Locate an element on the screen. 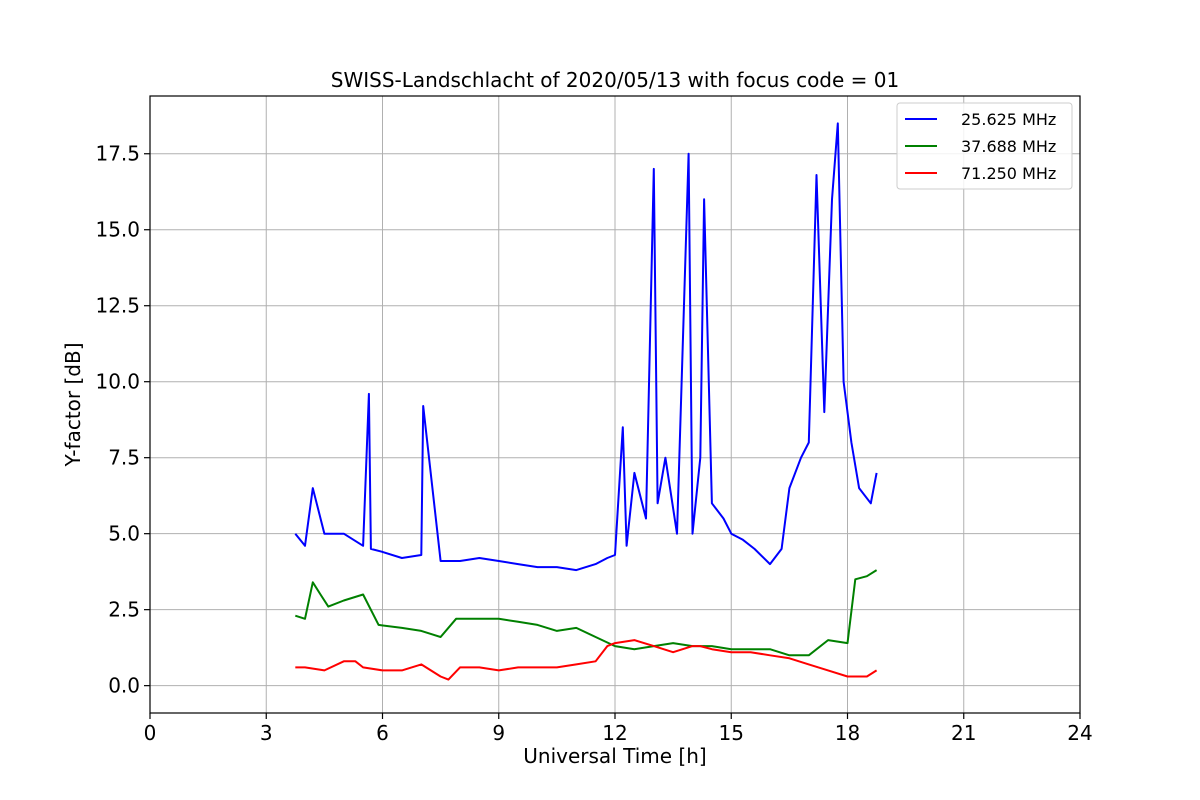 The height and width of the screenshot is (800, 1200). x-tick-label: 6 is located at coordinates (382, 733).